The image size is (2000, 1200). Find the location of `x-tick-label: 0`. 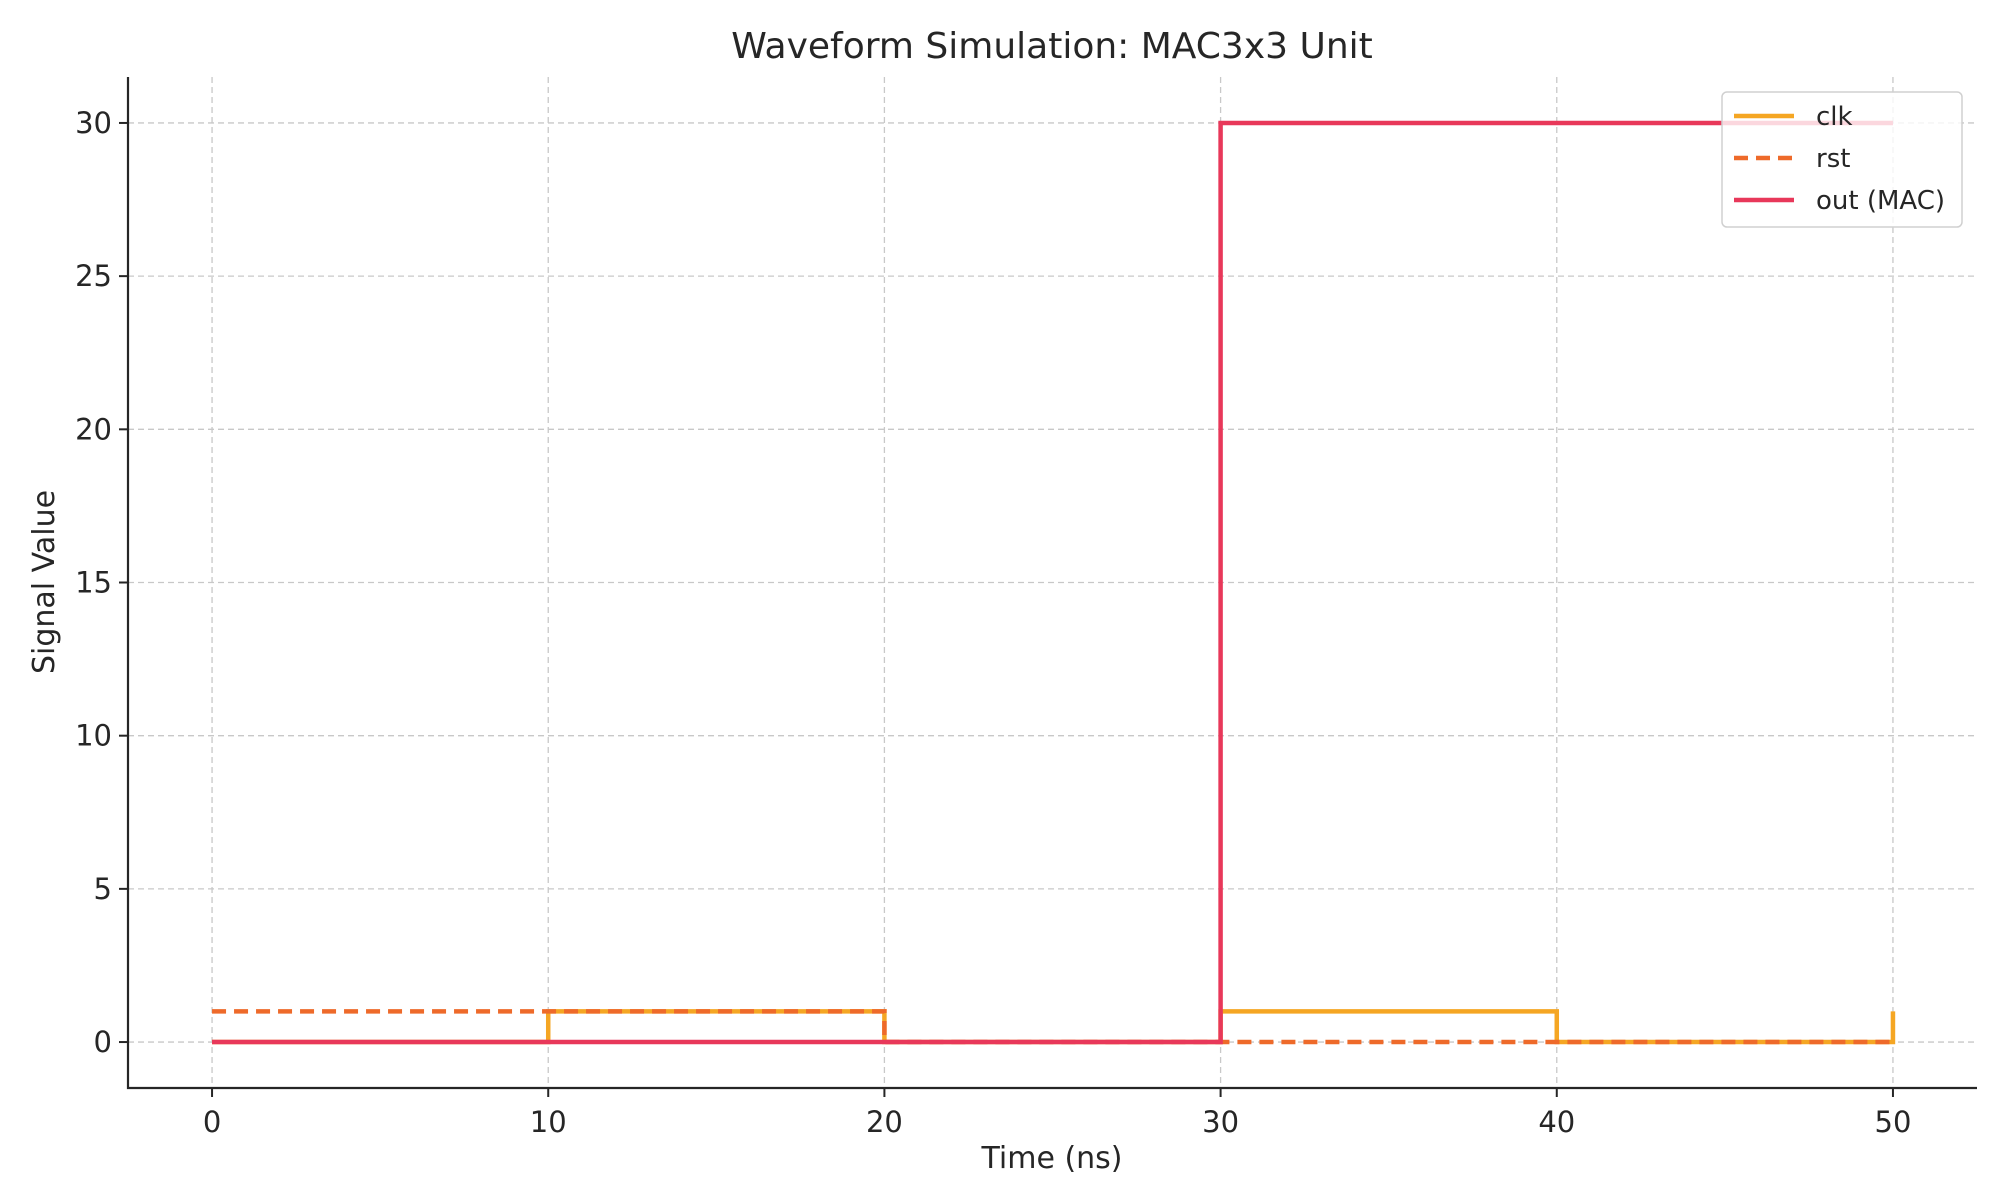

x-tick-label: 0 is located at coordinates (212, 1122).